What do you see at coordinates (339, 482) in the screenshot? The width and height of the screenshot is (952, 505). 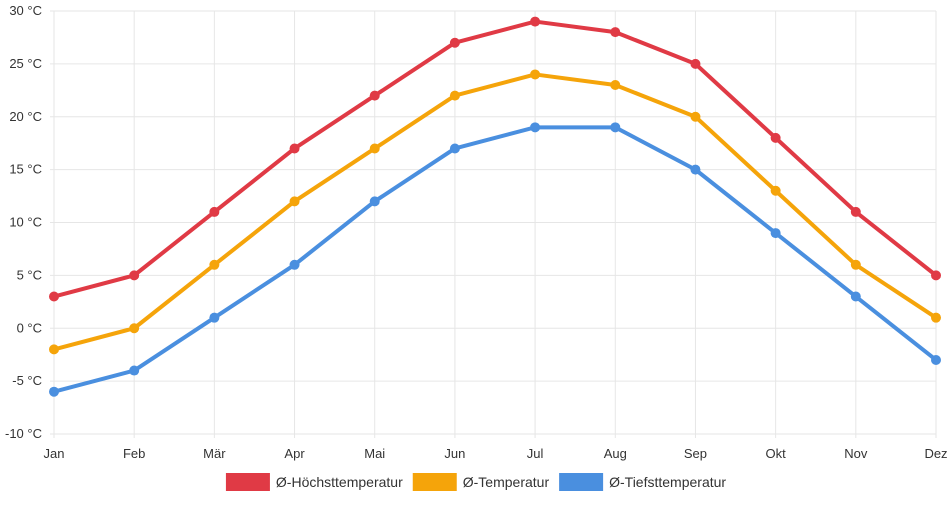 I see `legend-label: Ø-Höchsttemperatur` at bounding box center [339, 482].